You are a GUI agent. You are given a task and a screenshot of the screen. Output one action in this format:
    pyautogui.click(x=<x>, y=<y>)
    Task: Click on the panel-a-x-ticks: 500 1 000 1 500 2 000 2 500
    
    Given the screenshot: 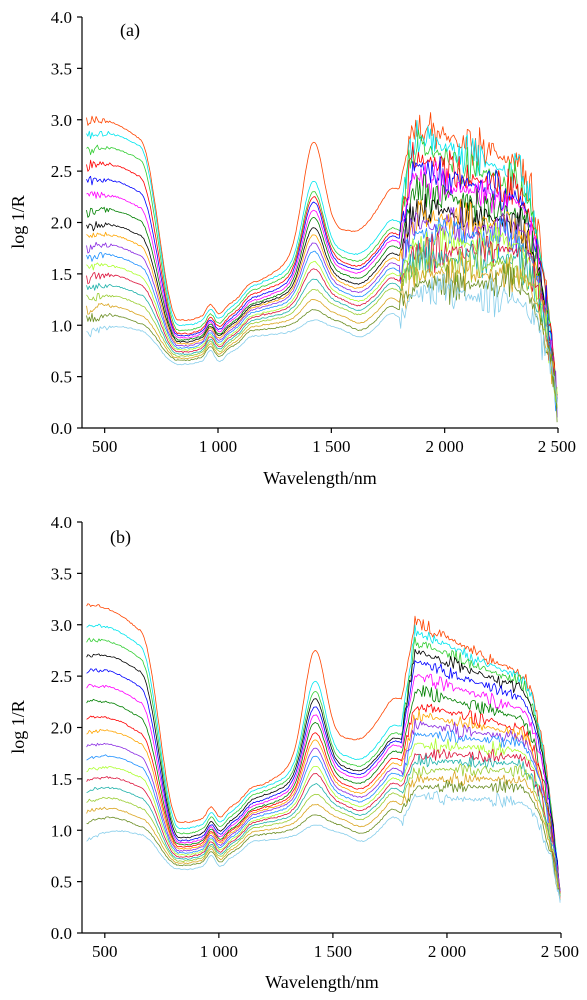 What is the action you would take?
    pyautogui.click(x=334, y=442)
    